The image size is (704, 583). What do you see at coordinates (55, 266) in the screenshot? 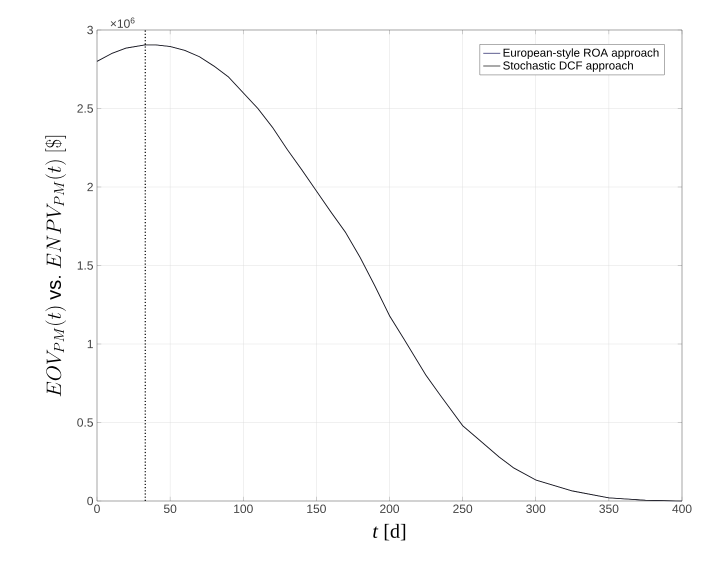
I see `y-axis-title: $EOV_{PM}(t)\ \mathrm{vs.}\ ENPV_{PM}(t)\ [\$]$` at bounding box center [55, 266].